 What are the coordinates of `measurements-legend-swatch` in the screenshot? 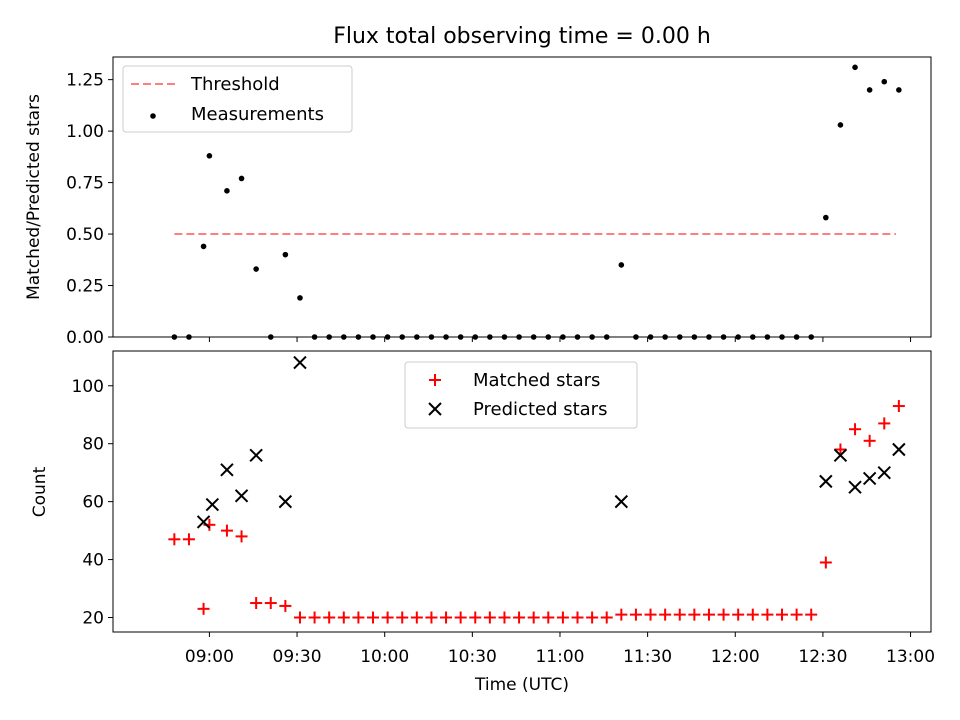 It's located at (153, 116).